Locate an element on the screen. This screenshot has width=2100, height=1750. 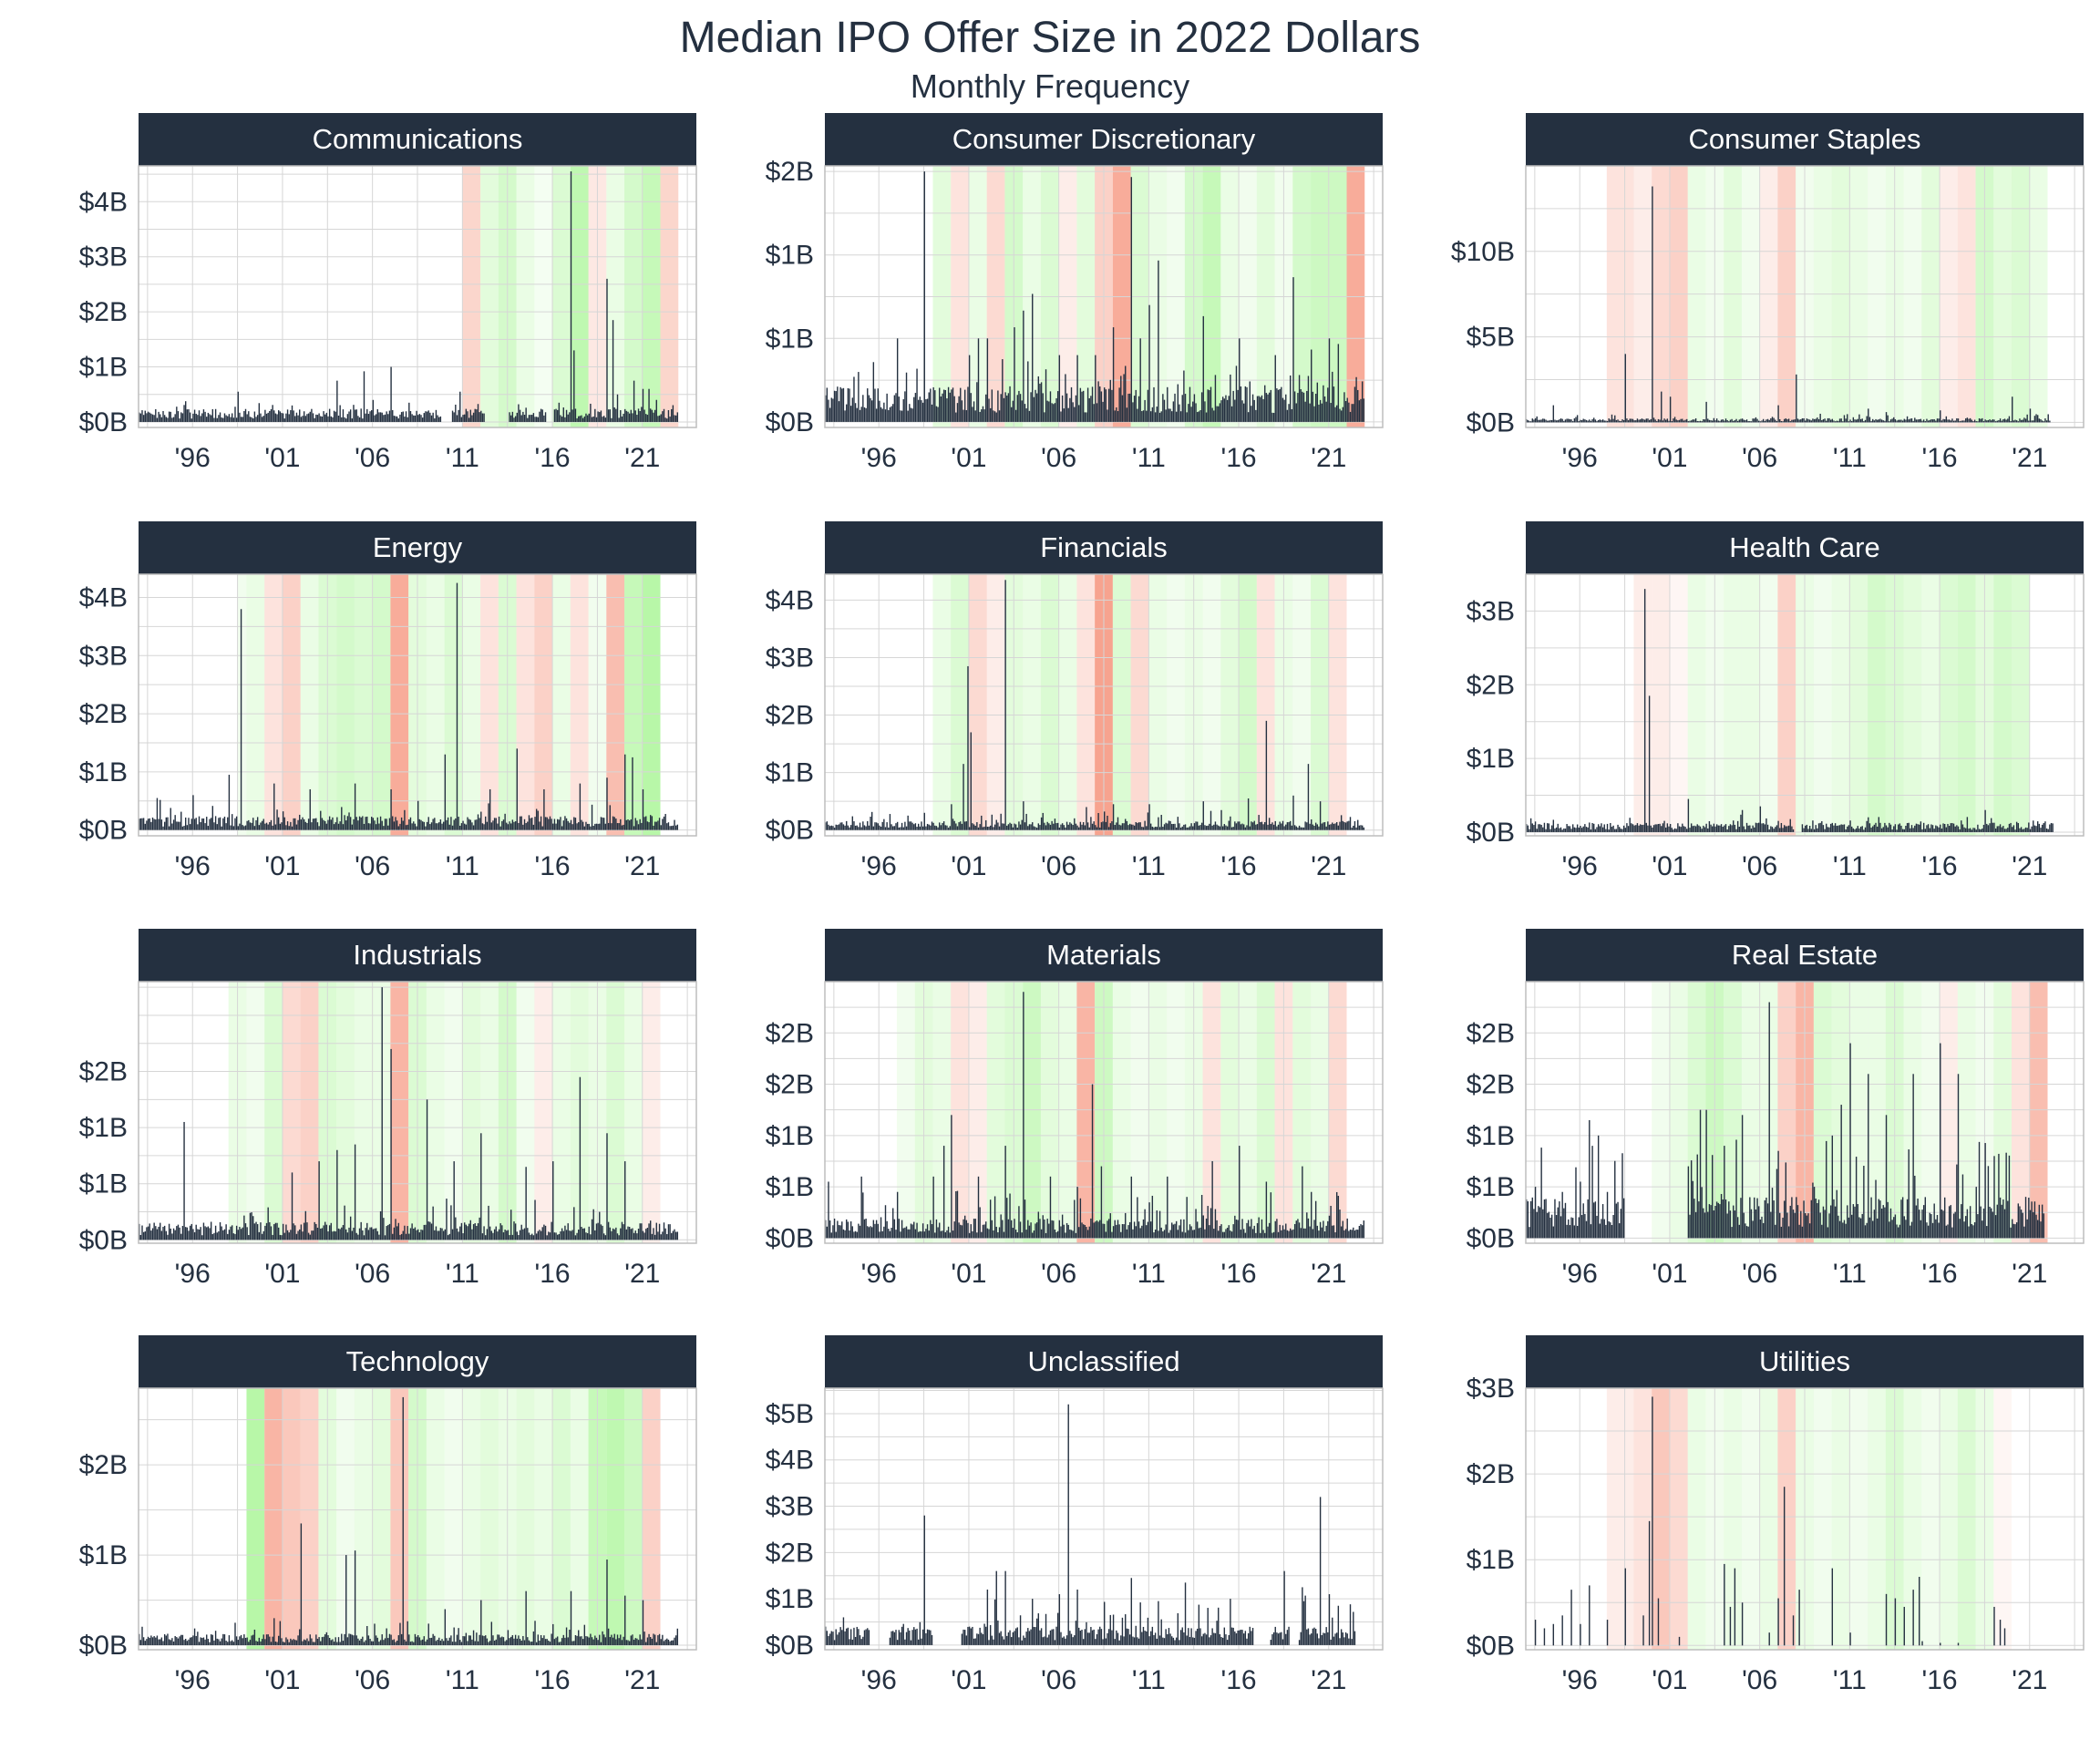
y-tick-label: $2B is located at coordinates (790, 1085).